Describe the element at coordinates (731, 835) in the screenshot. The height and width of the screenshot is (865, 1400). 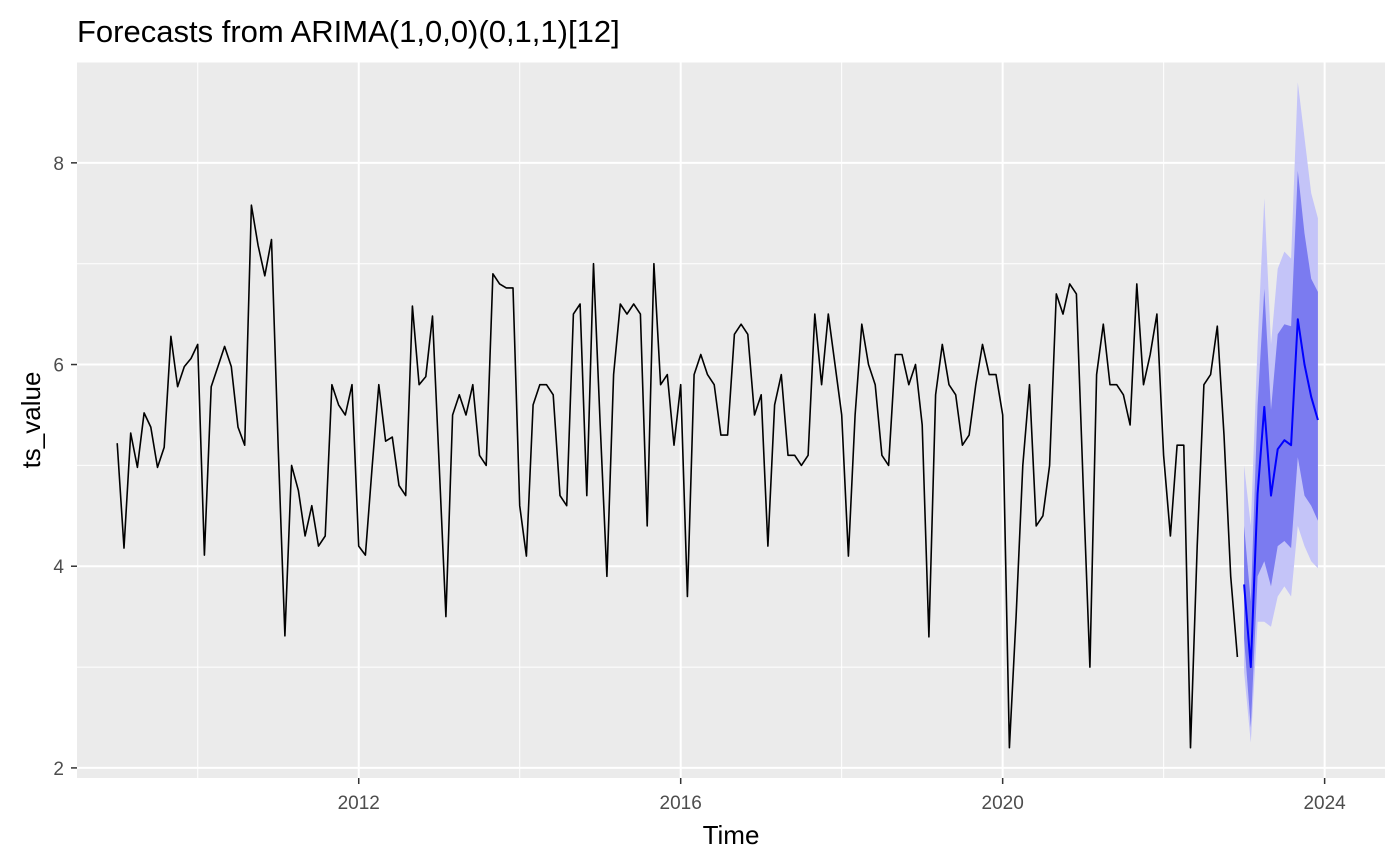
I see `x-axis-title: Time` at that location.